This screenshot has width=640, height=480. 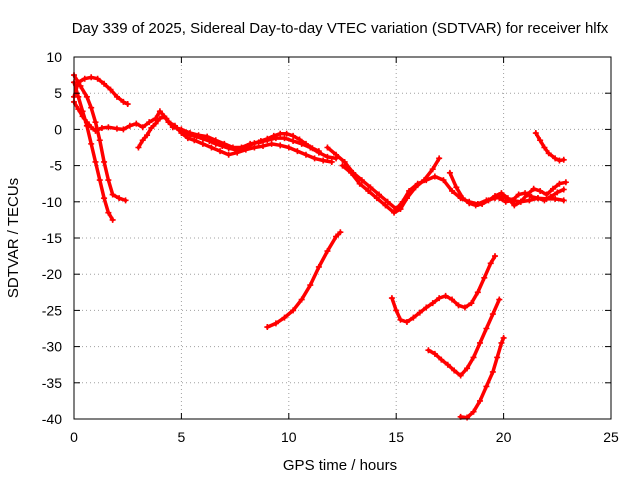 What do you see at coordinates (52, 274) in the screenshot?
I see `y-tick-label: -20` at bounding box center [52, 274].